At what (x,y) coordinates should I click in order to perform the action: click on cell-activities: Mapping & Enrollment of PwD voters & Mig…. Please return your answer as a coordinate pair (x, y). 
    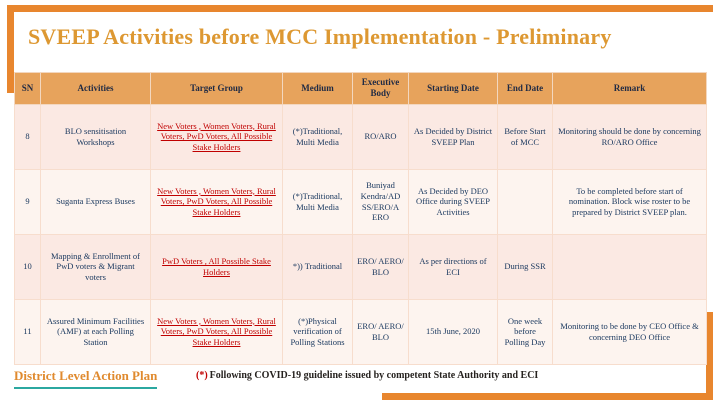
    Looking at the image, I should click on (95, 266).